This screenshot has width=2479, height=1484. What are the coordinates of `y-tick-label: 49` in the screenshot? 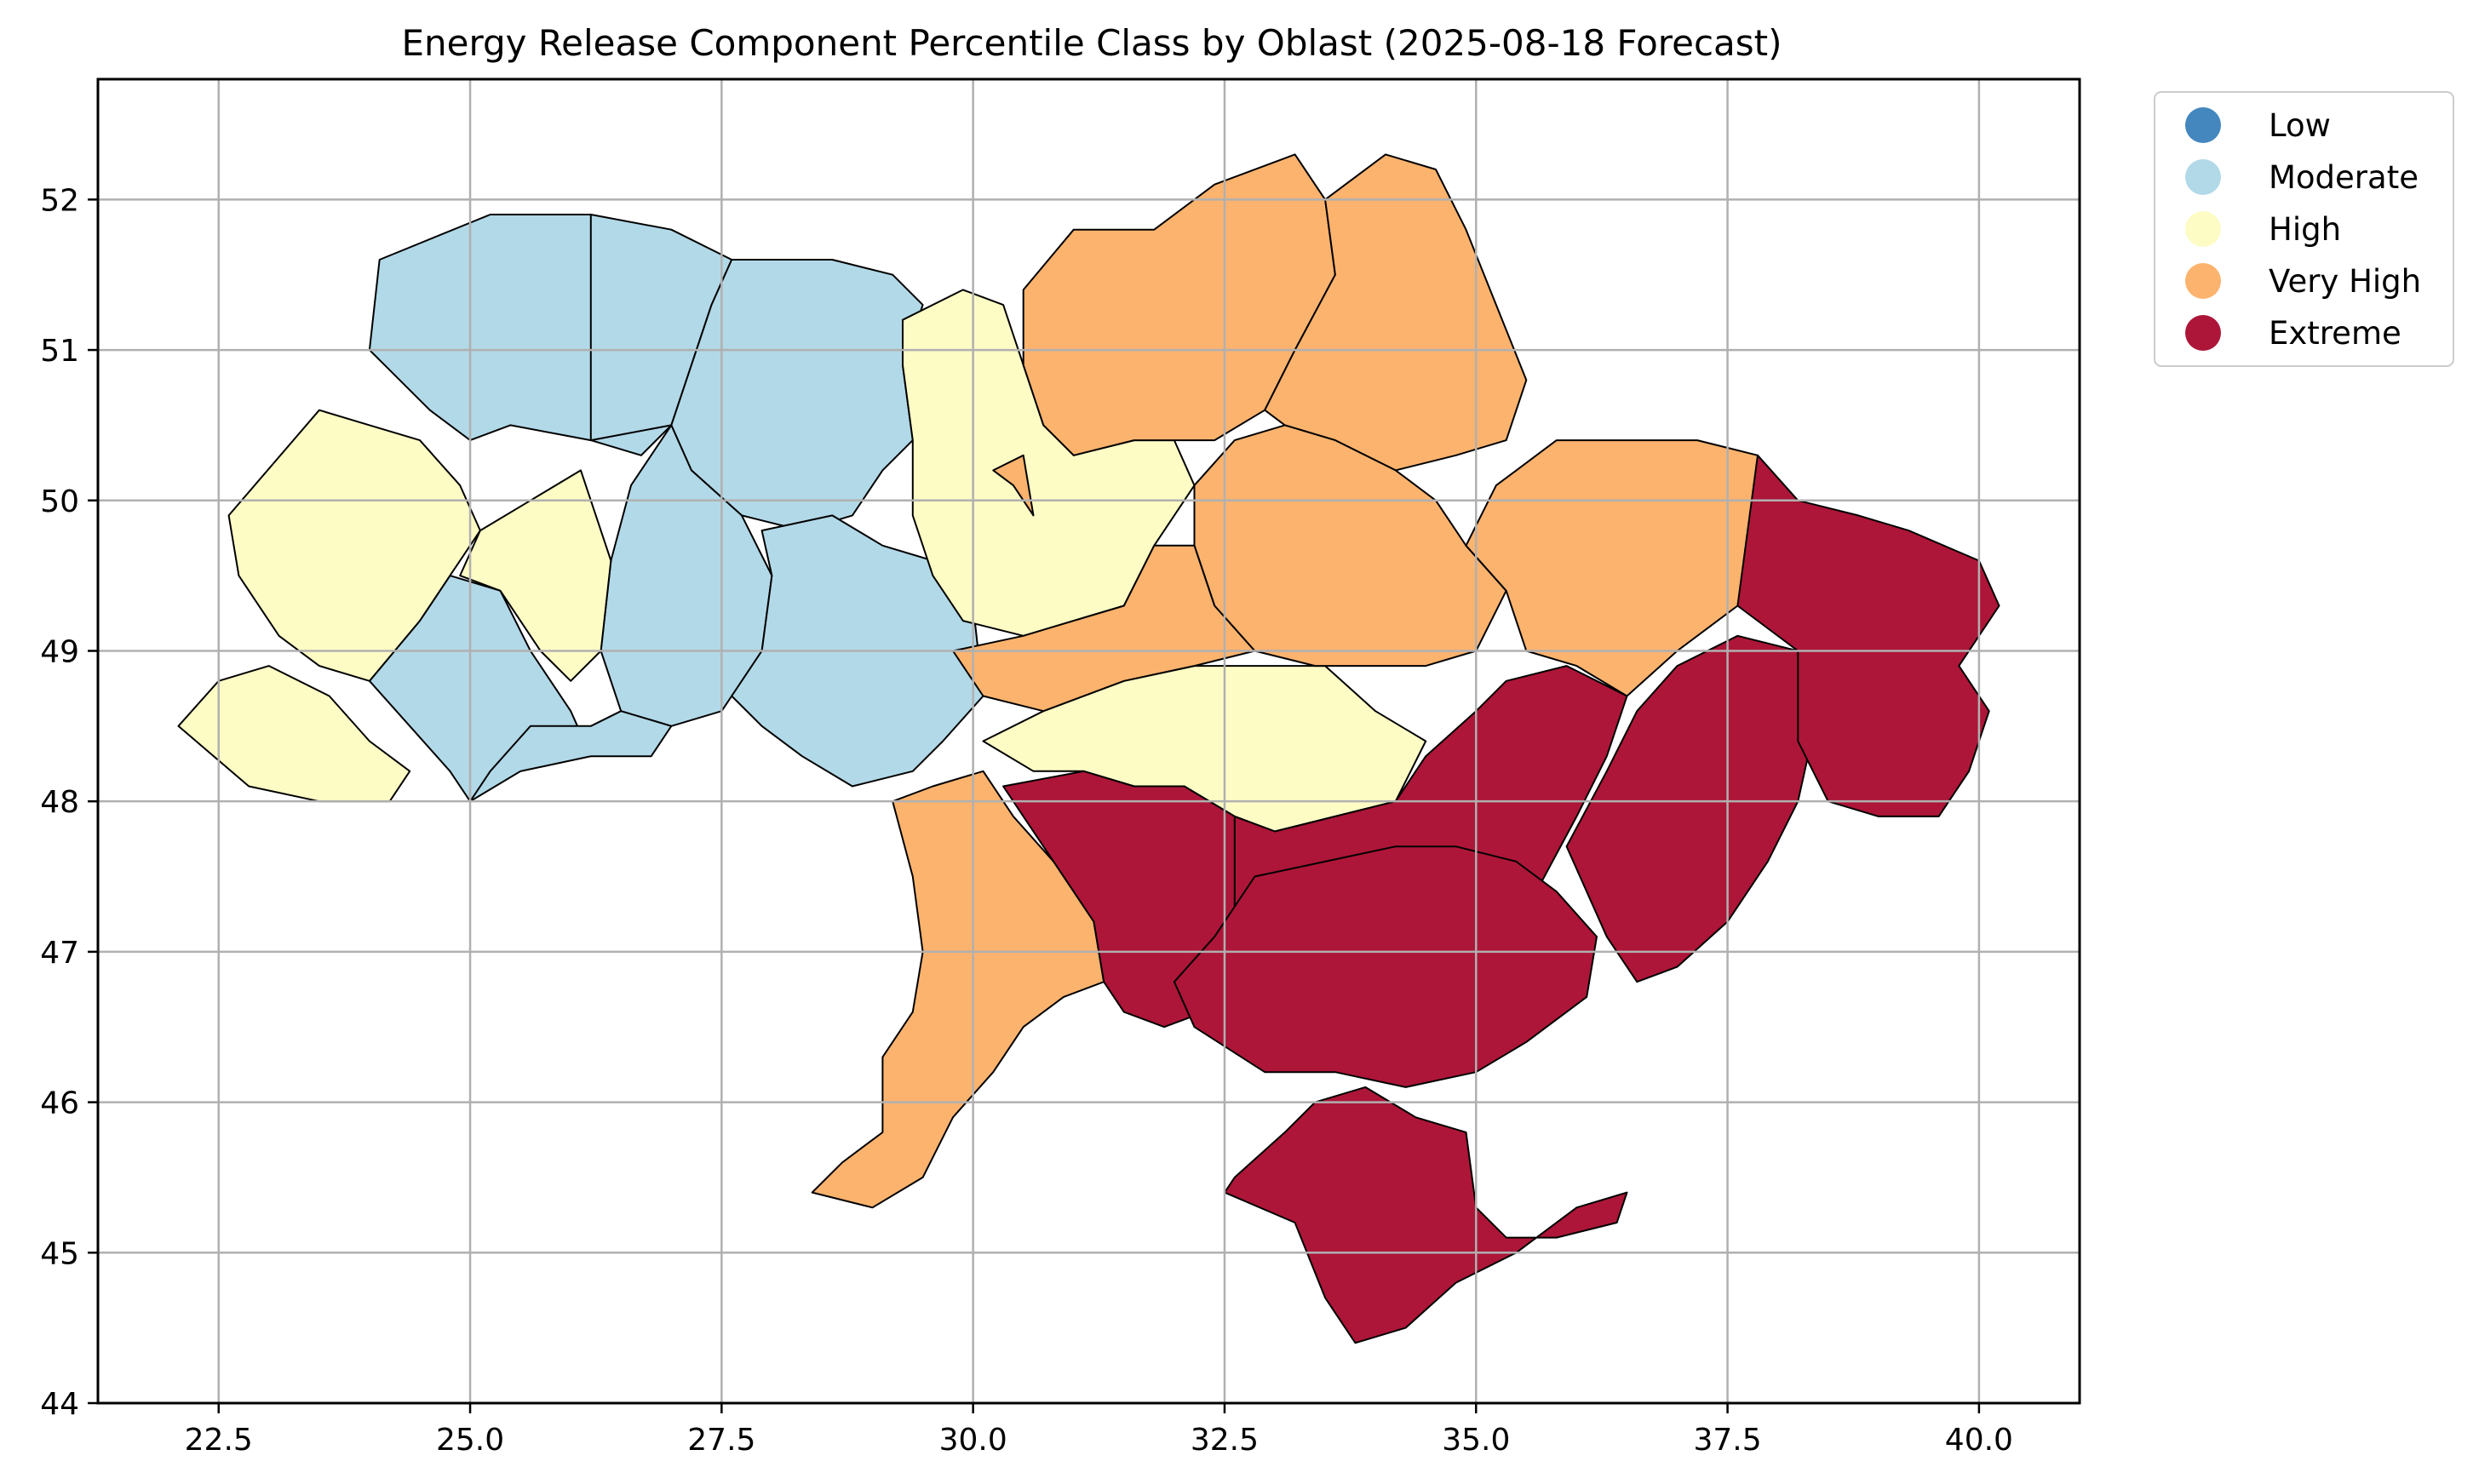 It's located at (59, 652).